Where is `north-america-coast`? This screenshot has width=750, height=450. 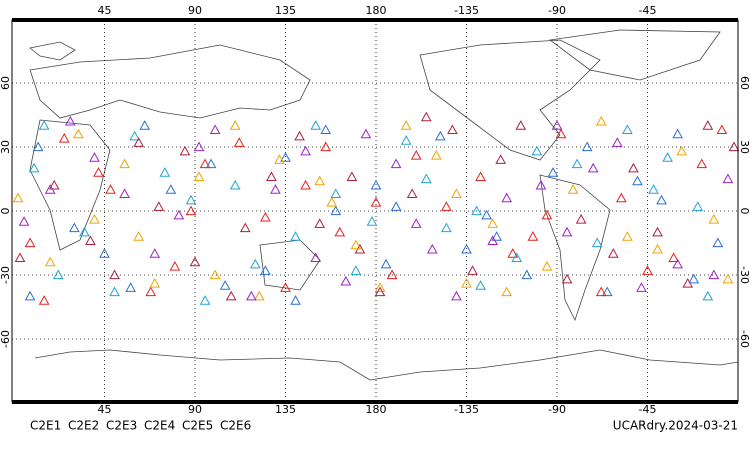
north-america-coast is located at coordinates (510, 100).